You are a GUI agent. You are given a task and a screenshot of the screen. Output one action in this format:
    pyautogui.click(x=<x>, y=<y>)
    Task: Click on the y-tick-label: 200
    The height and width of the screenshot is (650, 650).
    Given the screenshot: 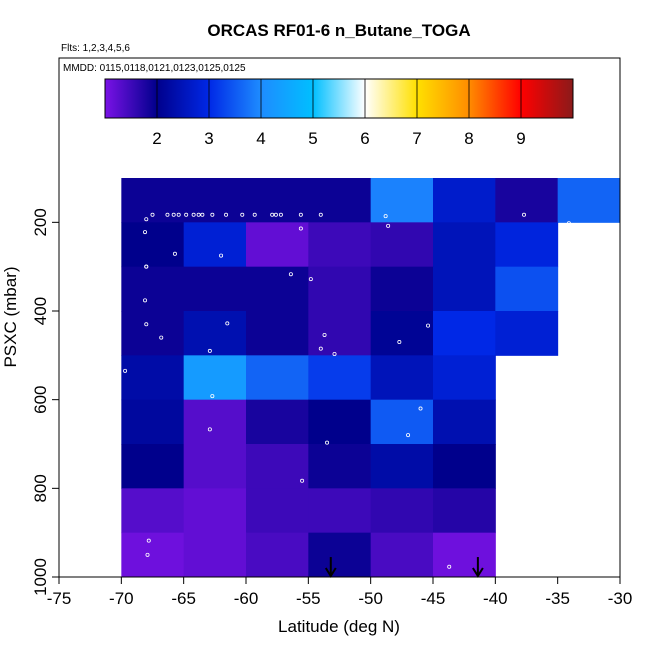 What is the action you would take?
    pyautogui.click(x=40, y=222)
    